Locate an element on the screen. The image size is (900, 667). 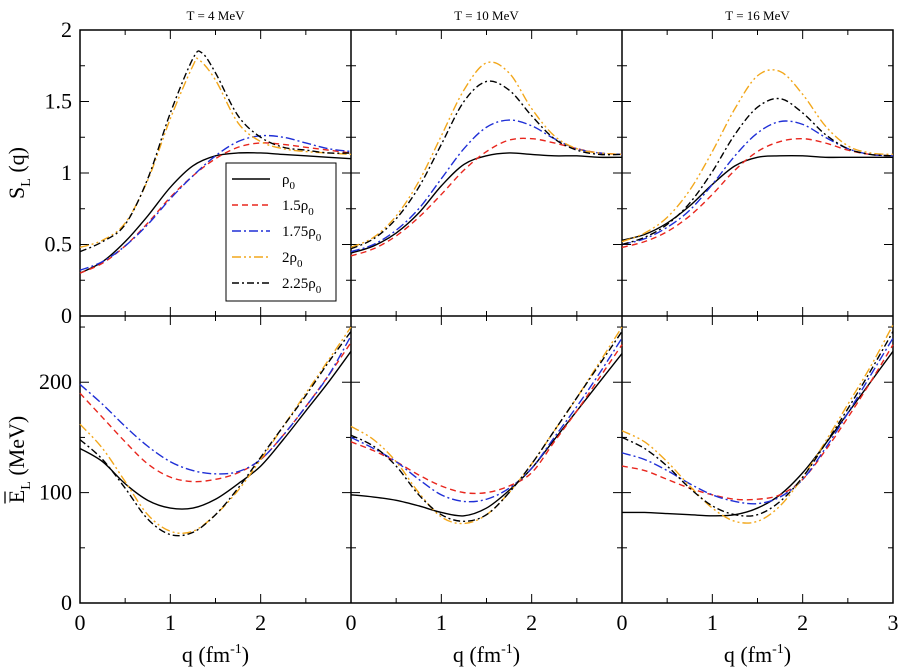
line-bottom-panel2-series1 is located at coordinates (486, 435).